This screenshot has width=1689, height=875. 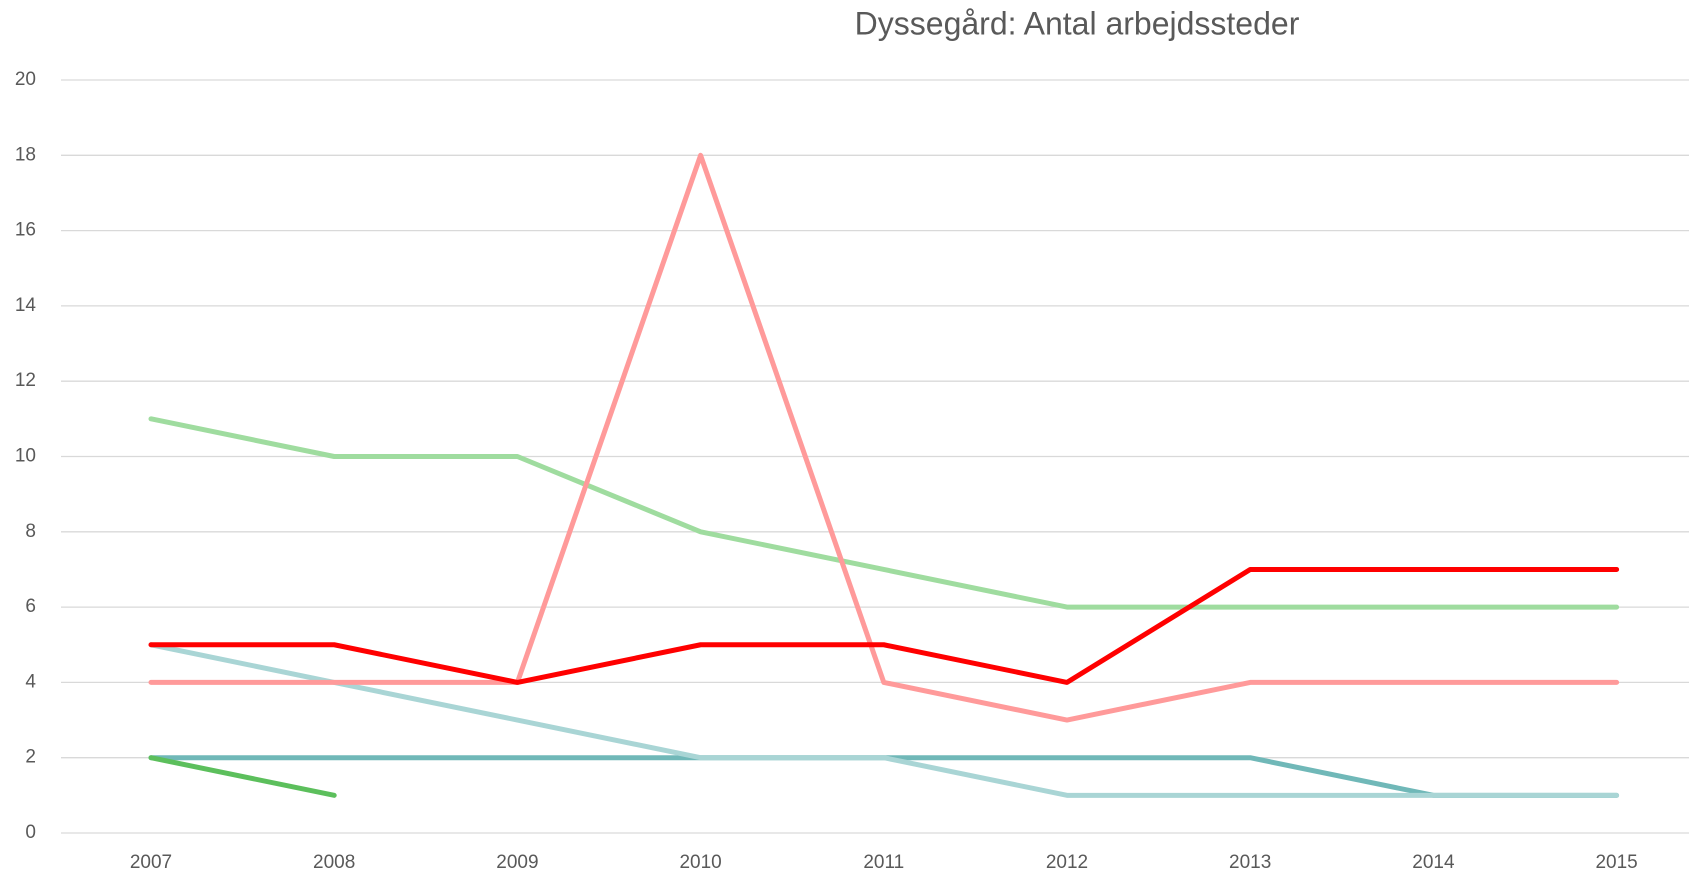 I want to click on x-tick-label: 2010, so click(x=700, y=862).